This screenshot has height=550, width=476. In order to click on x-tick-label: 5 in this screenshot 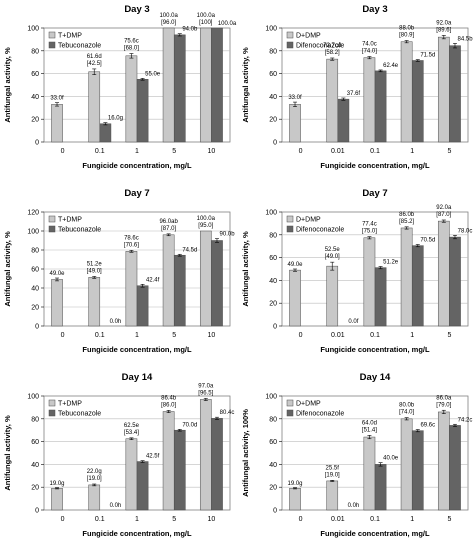, I will do `click(449, 335)`.